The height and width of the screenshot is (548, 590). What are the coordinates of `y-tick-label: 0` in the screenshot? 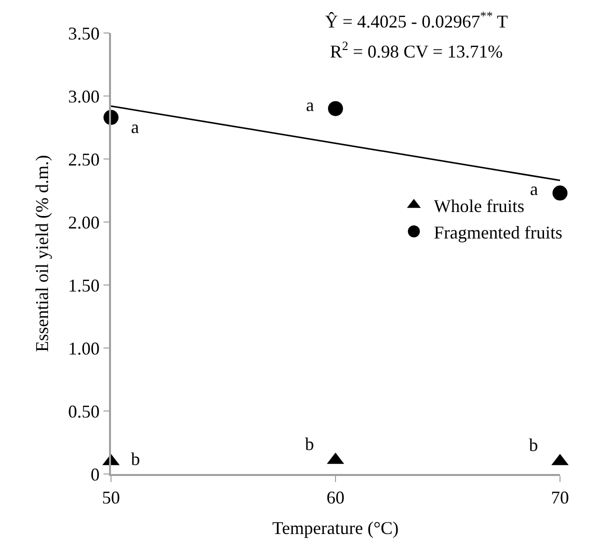 It's located at (95, 474).